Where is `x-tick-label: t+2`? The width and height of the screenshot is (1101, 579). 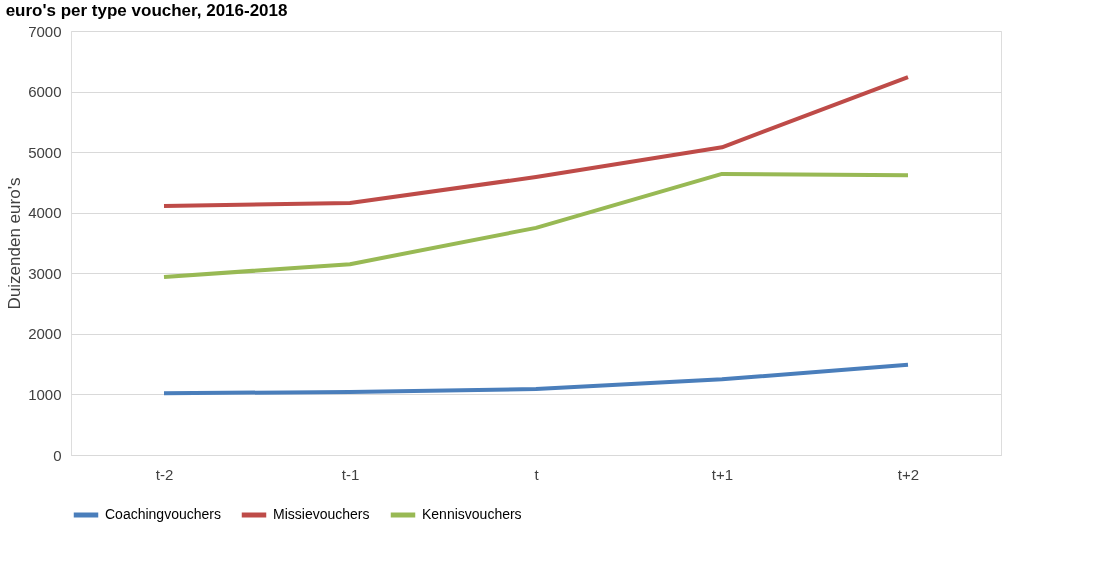
x-tick-label: t+2 is located at coordinates (908, 474).